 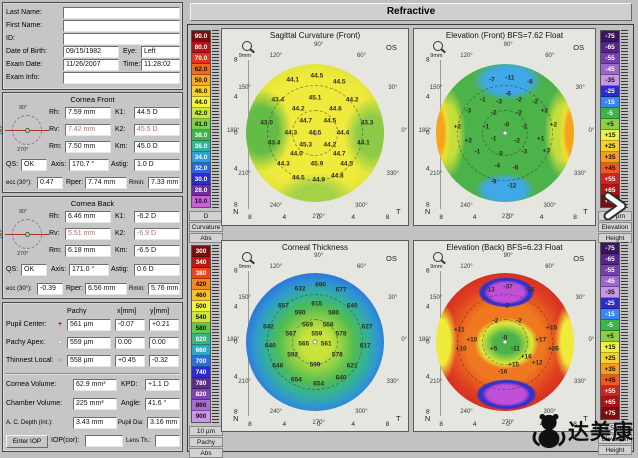 What do you see at coordinates (164, 183) in the screenshot?
I see `rmin-field: 7.33 mm` at bounding box center [164, 183].